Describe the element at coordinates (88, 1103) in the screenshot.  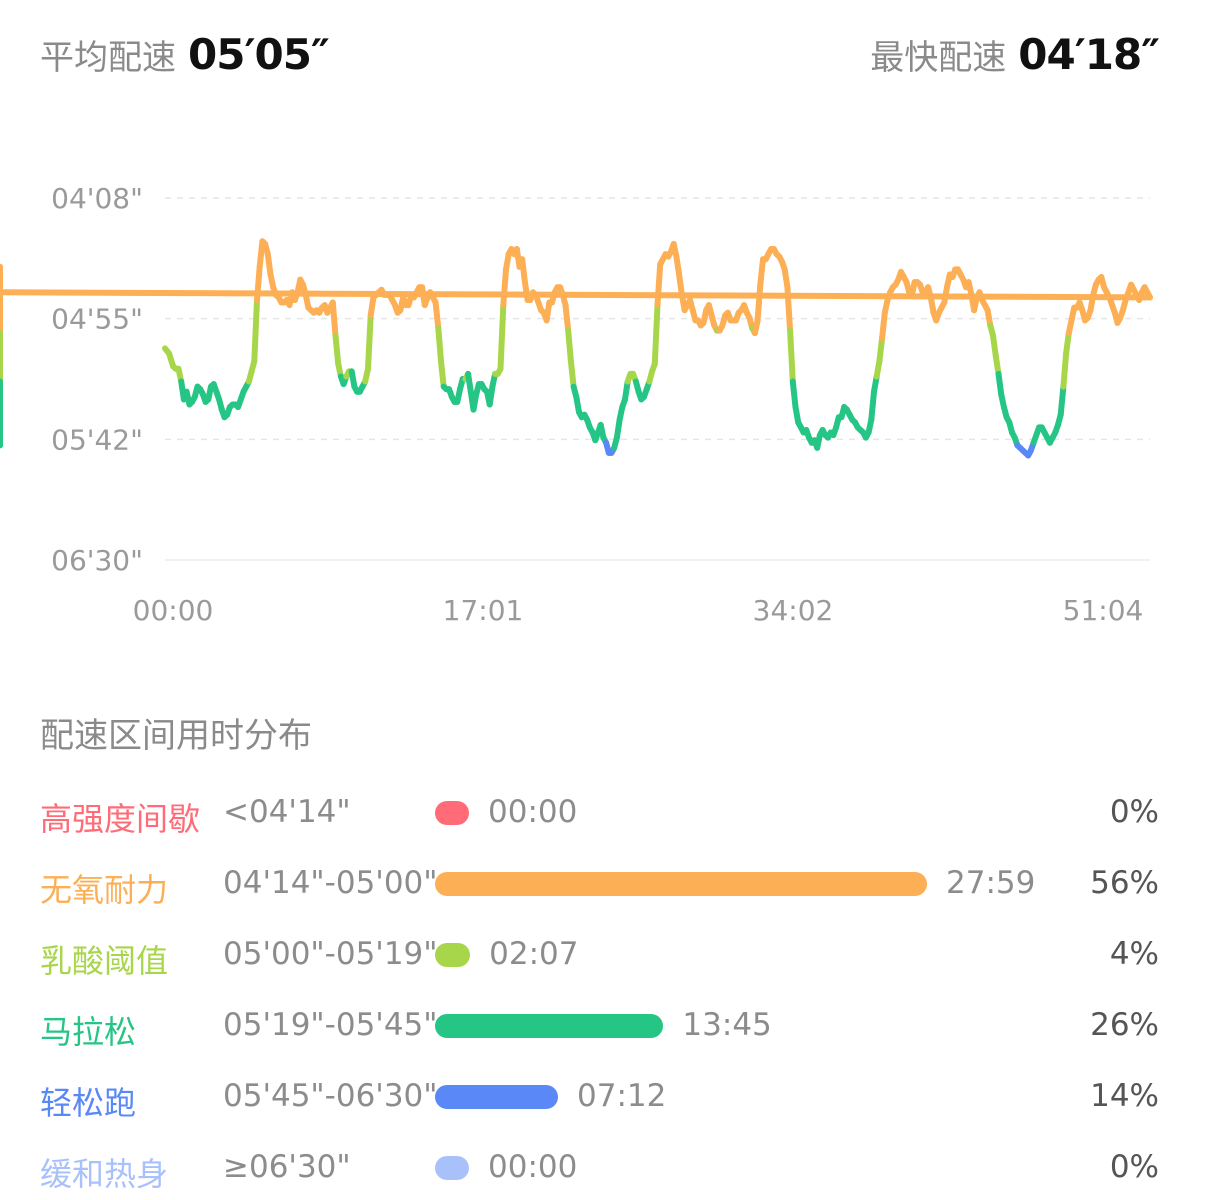
I see `zone-name: 轻松跑` at that location.